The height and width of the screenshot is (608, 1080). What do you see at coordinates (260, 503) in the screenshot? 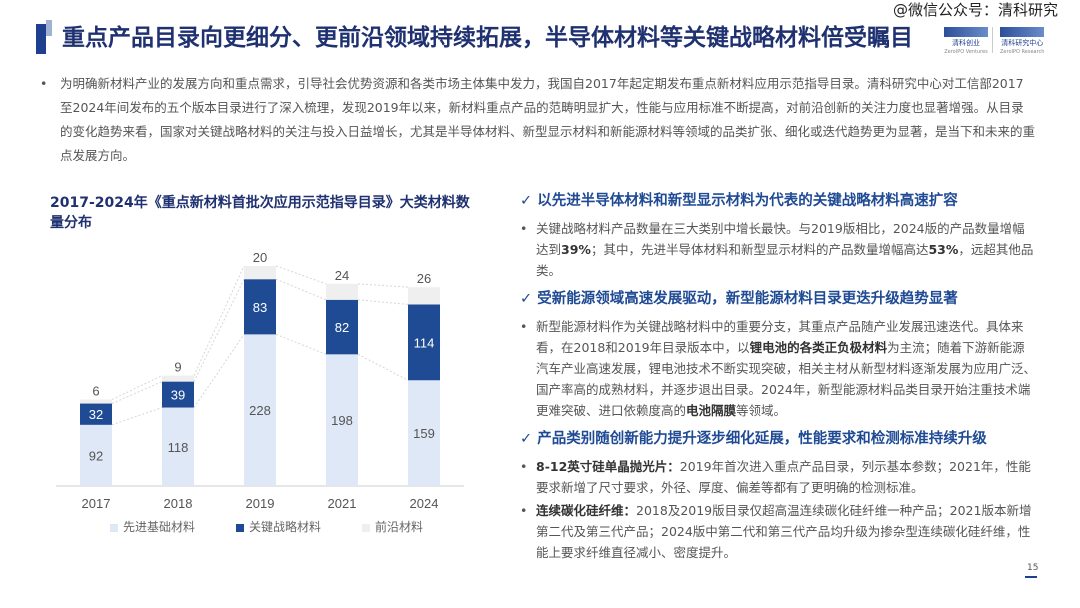
I see `x-tick-label: 2019` at bounding box center [260, 503].